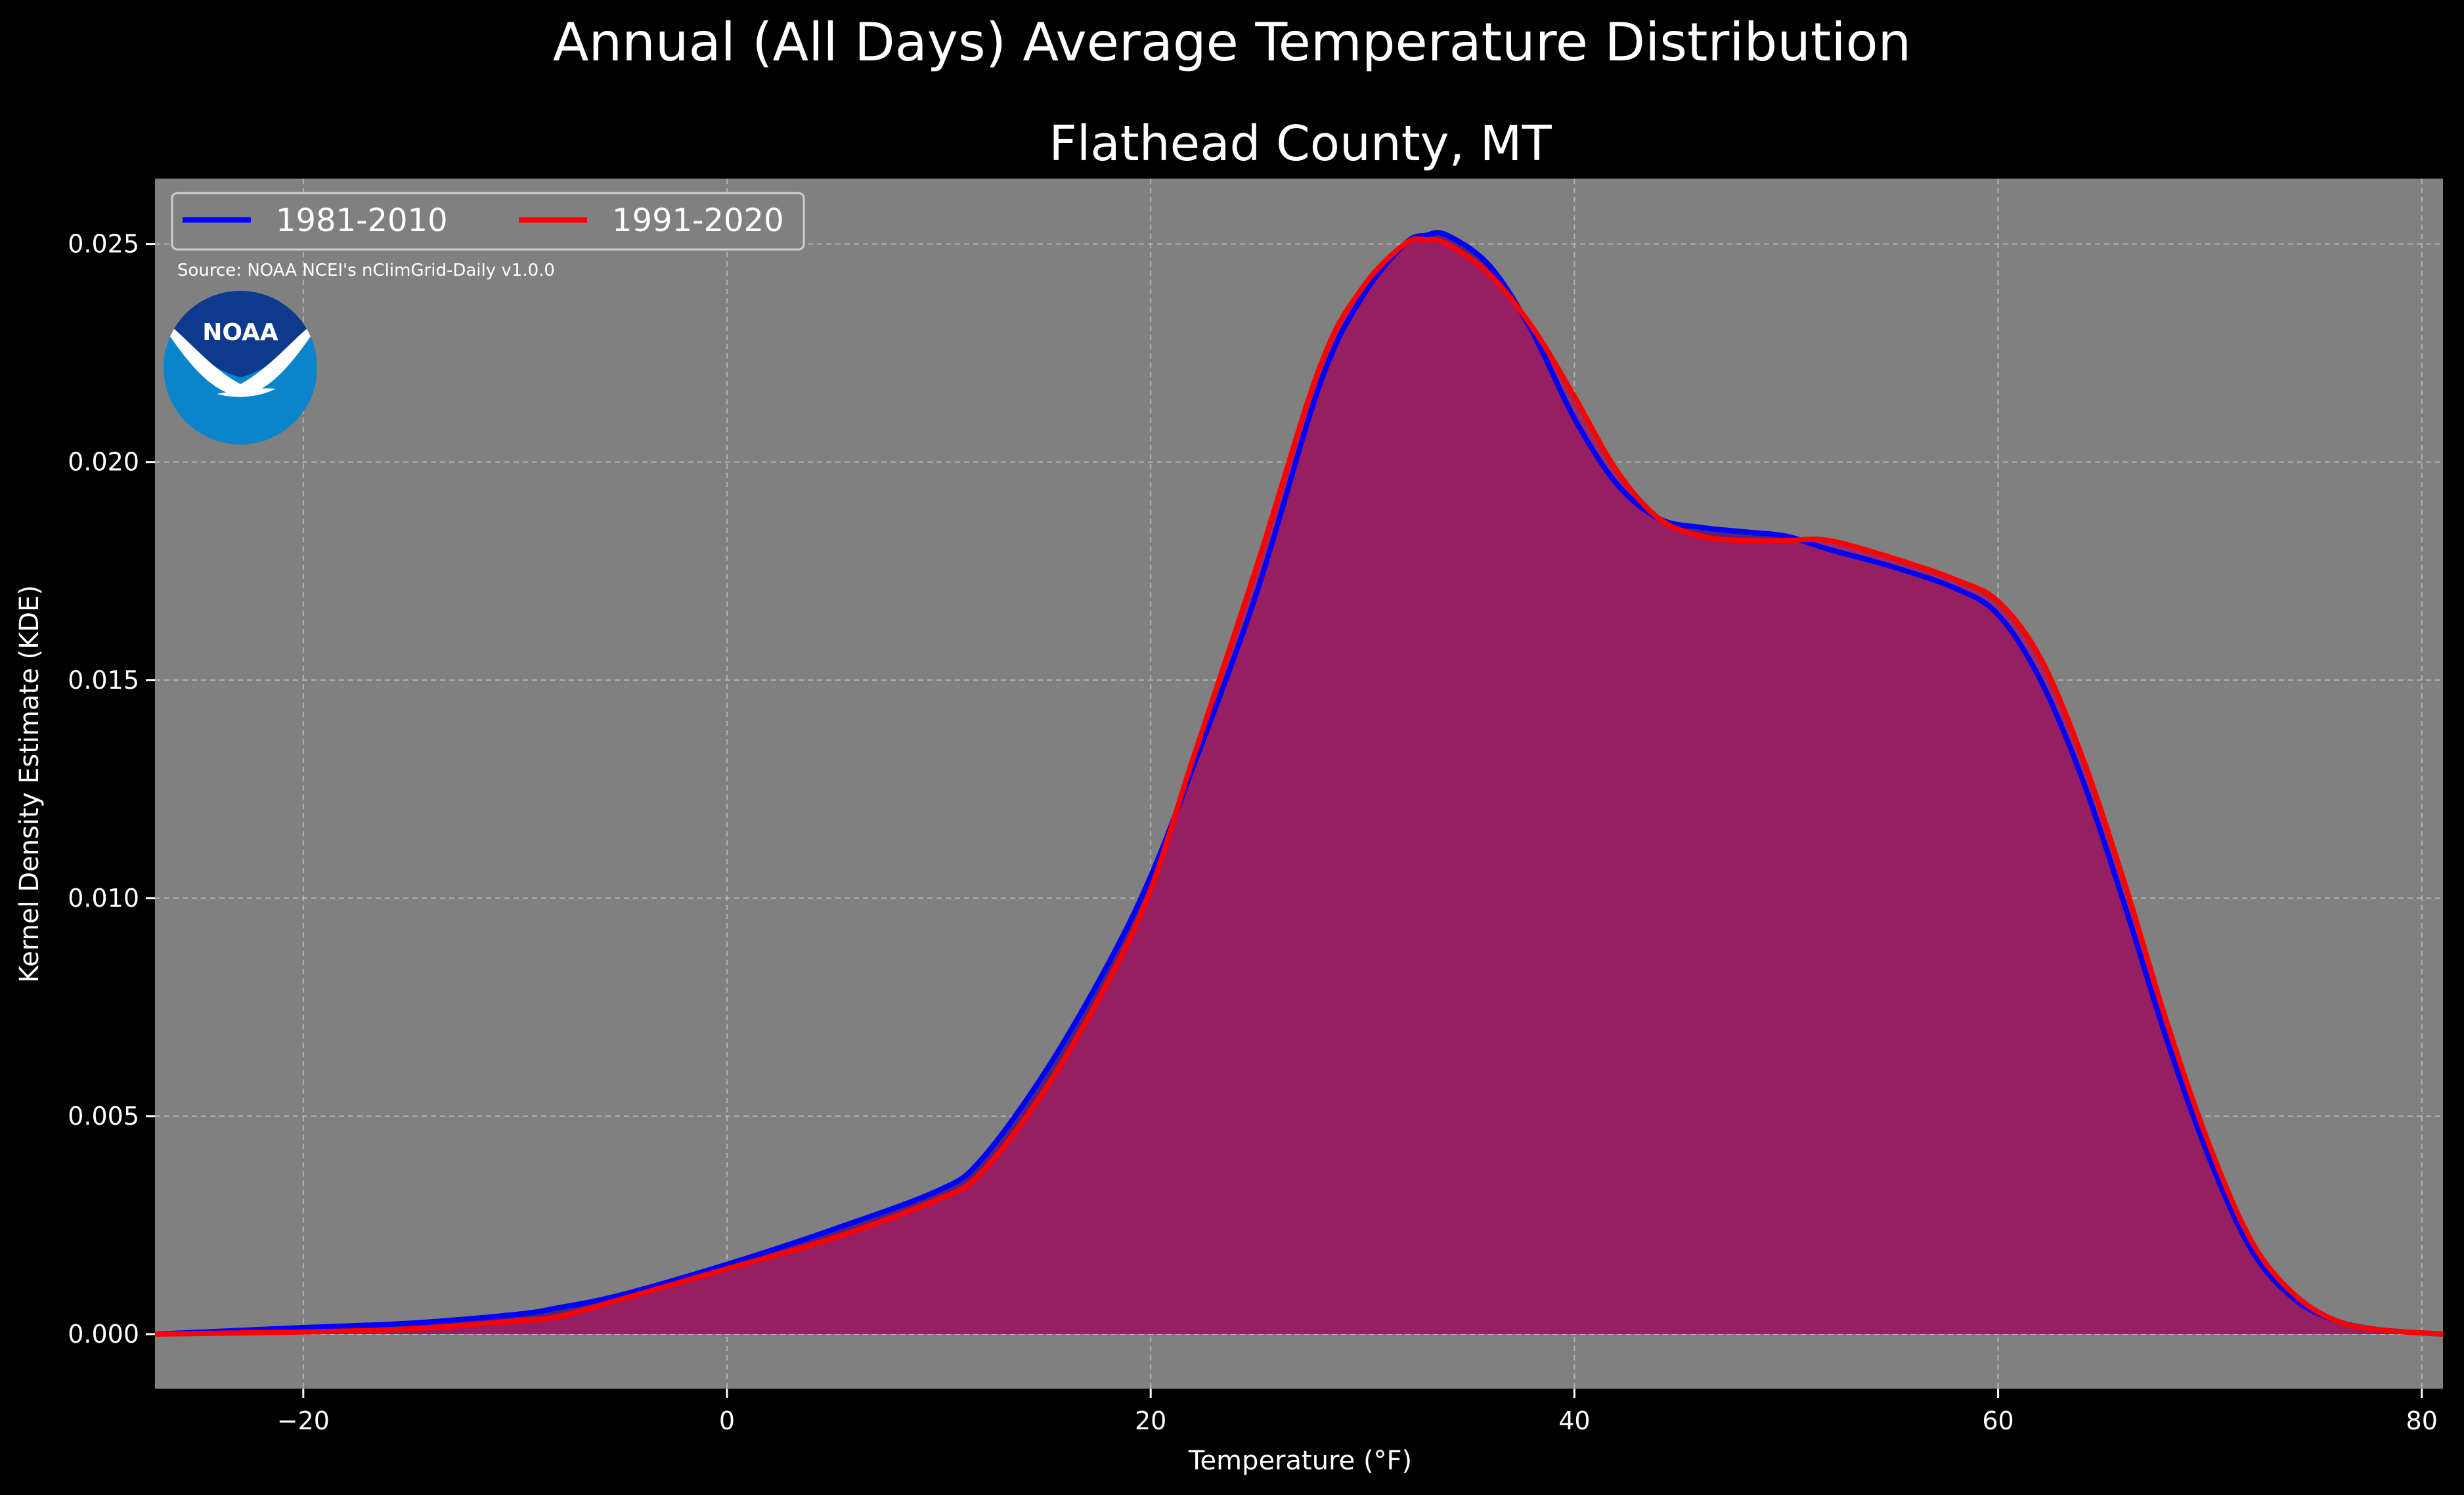  I want to click on x-tick-label: −20, so click(303, 1420).